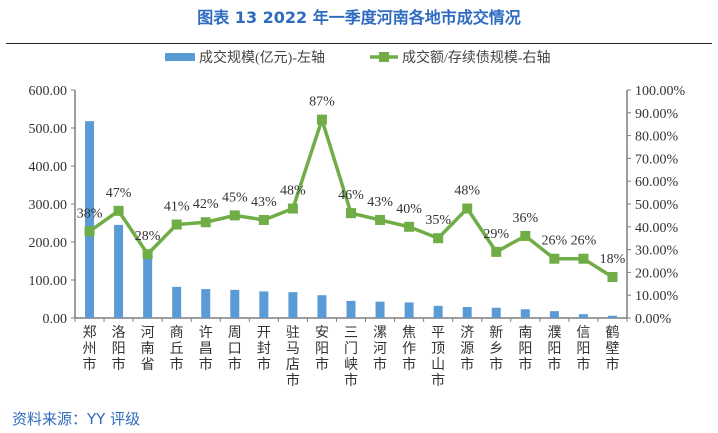 The image size is (718, 433). I want to click on data-label: 45%, so click(235, 197).